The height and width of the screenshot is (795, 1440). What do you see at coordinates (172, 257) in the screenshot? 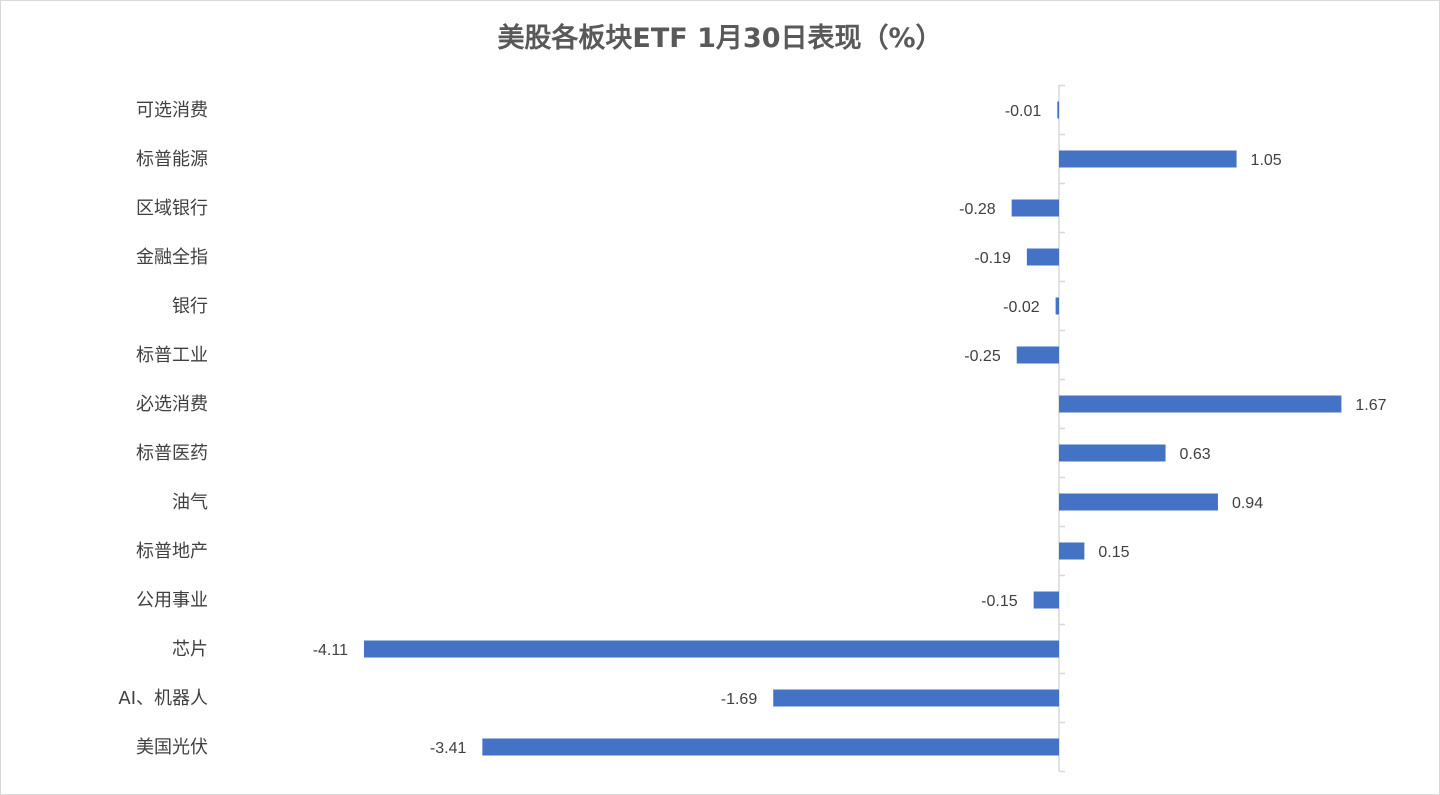
I see `category-label: 金融全指` at bounding box center [172, 257].